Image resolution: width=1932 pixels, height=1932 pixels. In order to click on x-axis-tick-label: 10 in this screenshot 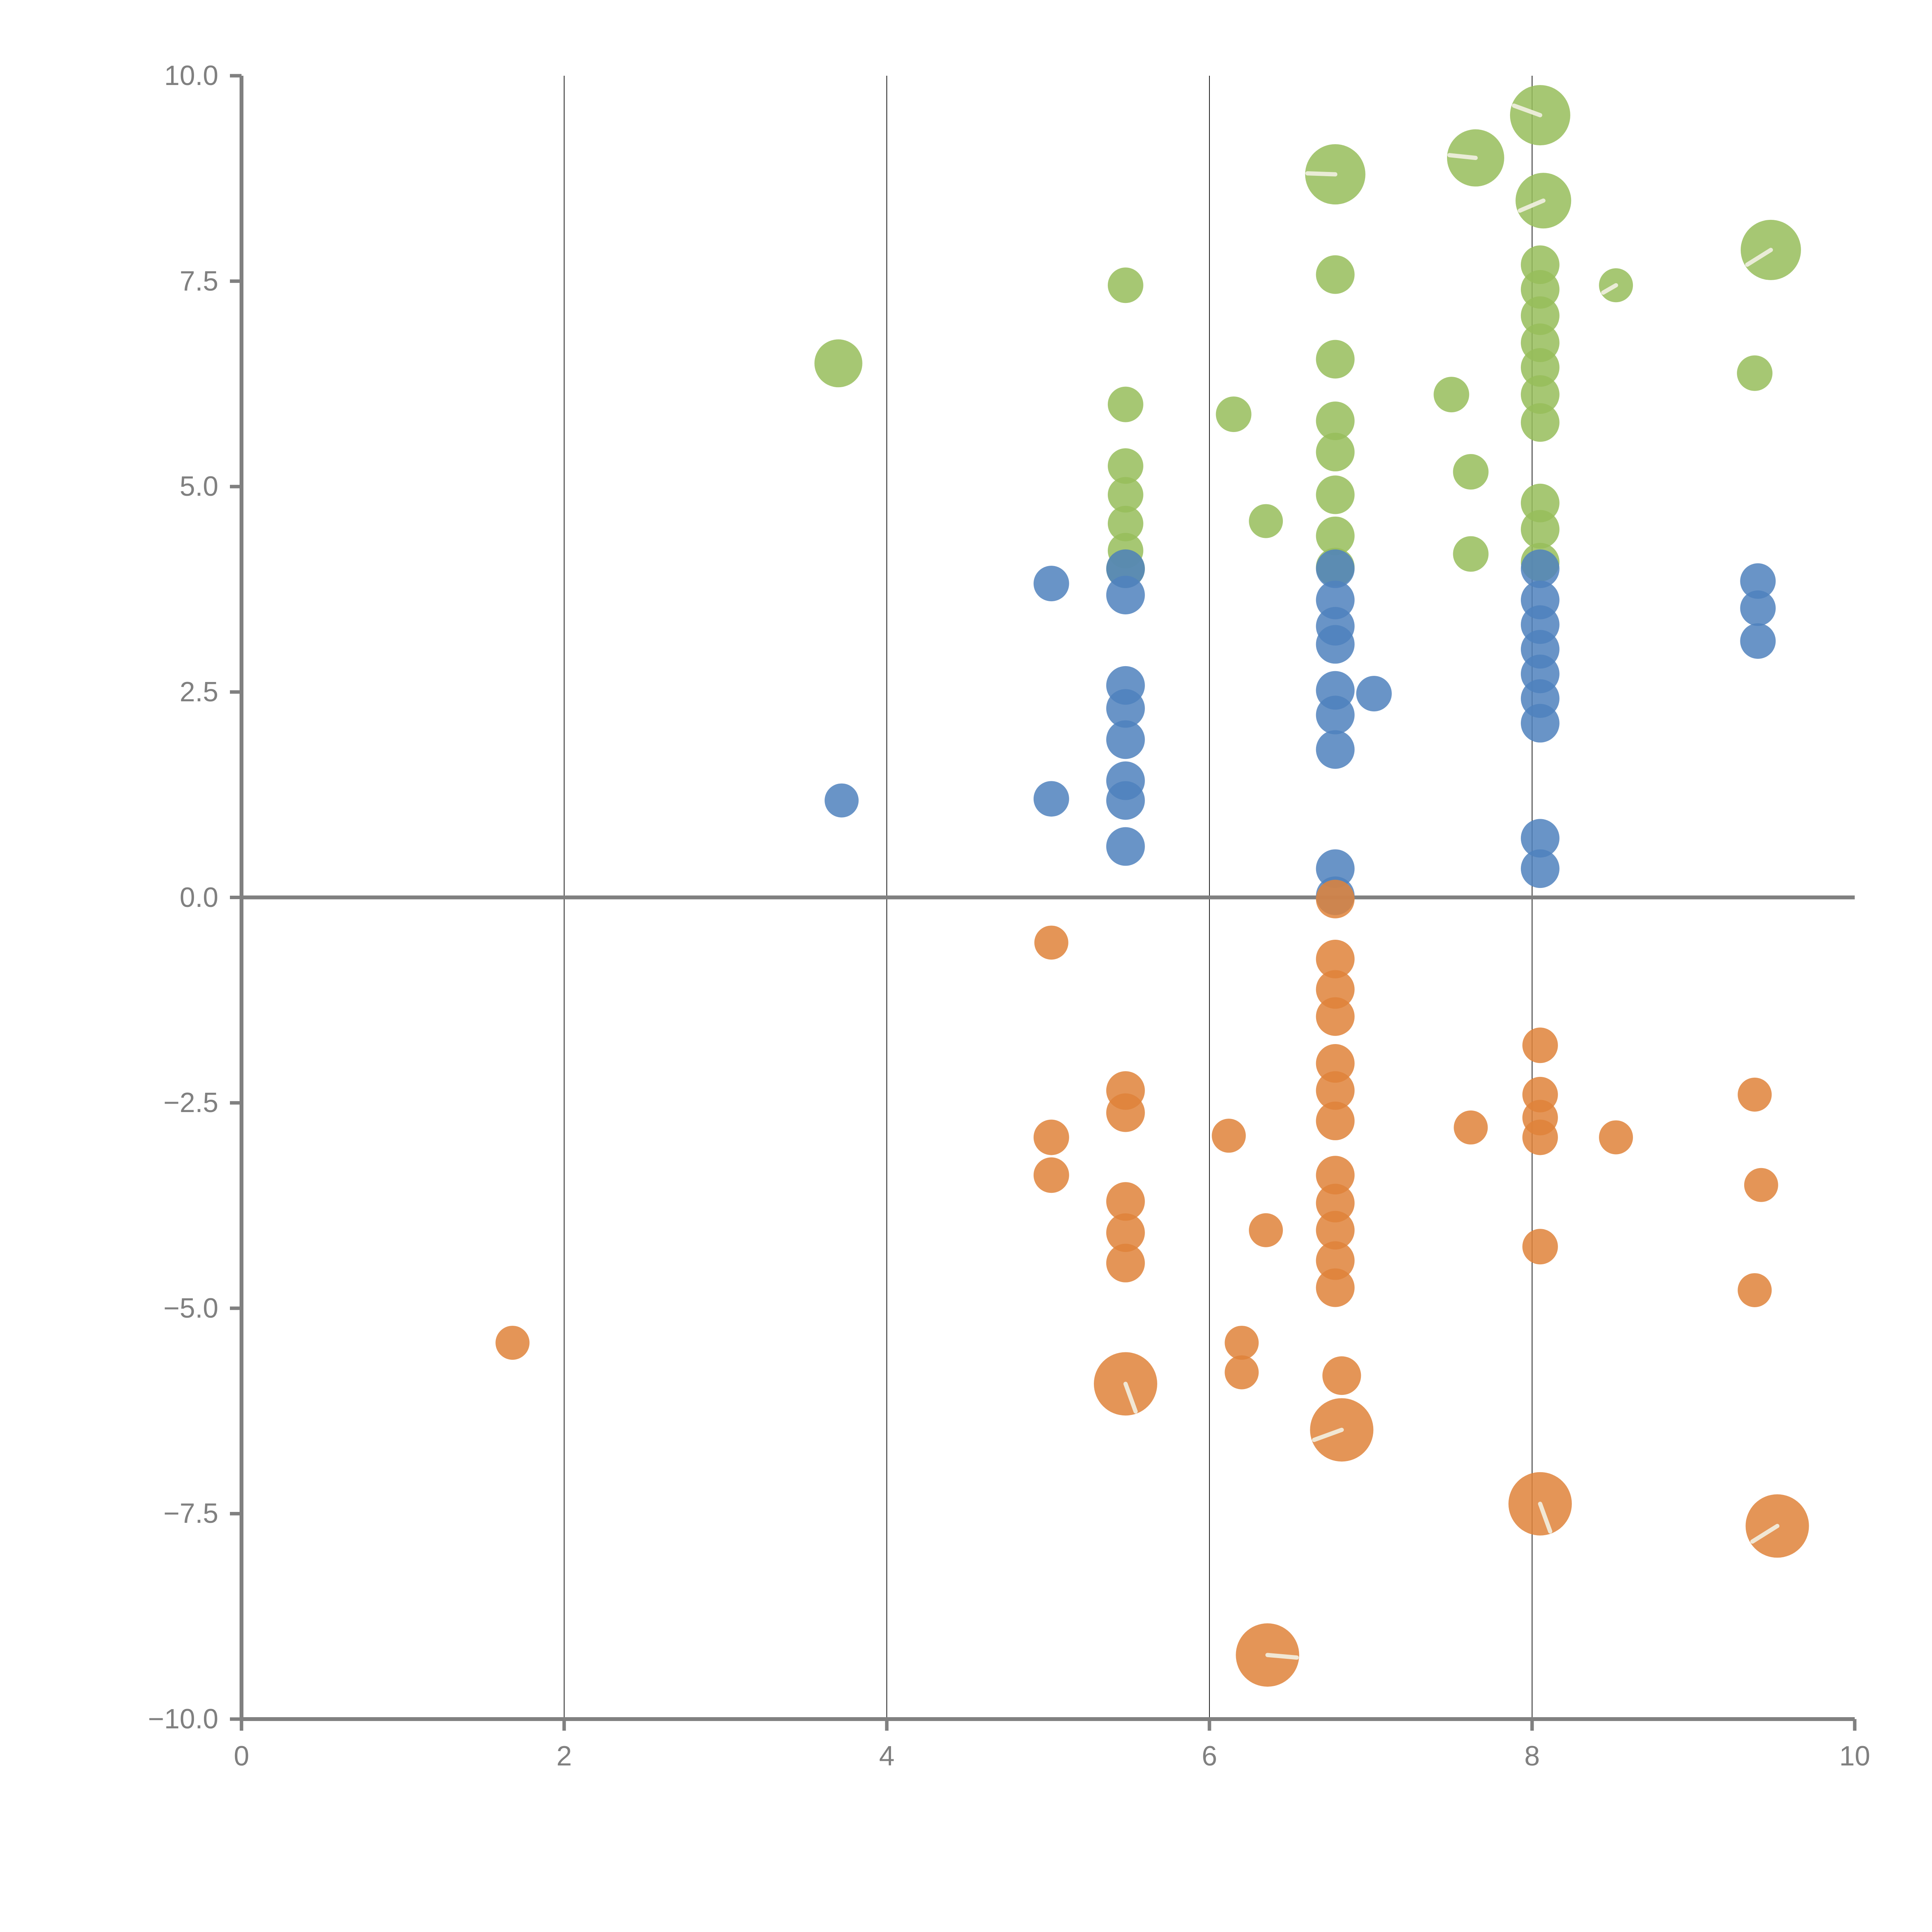, I will do `click(1855, 1756)`.